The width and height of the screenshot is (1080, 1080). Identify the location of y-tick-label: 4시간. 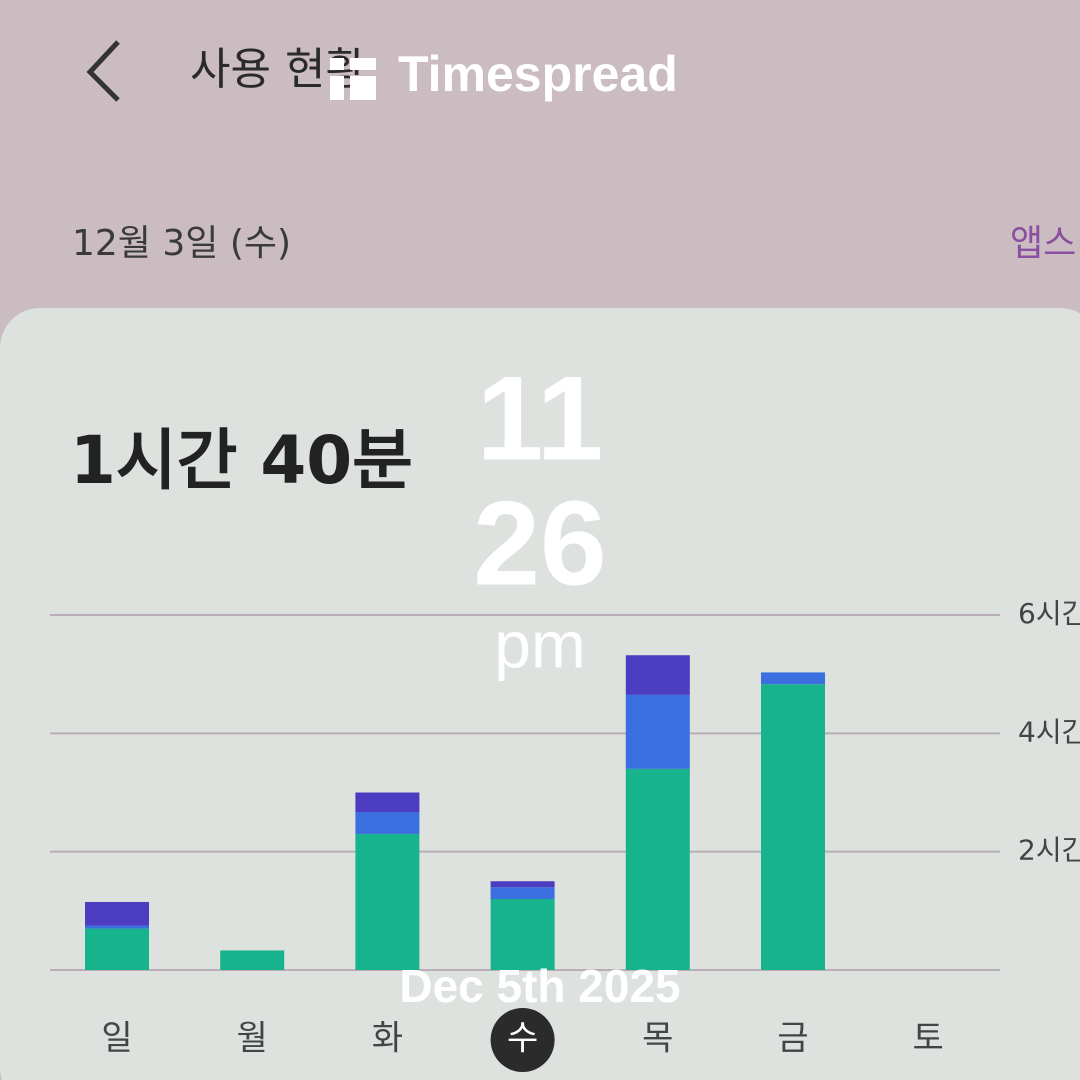
(1049, 731).